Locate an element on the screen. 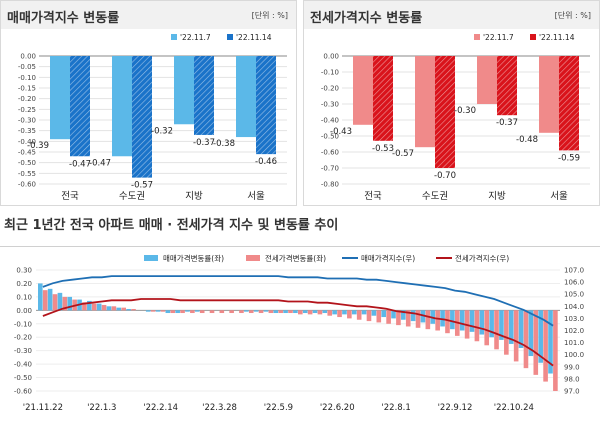 This screenshot has width=600, height=446. data-label: -0.37 is located at coordinates (204, 143).